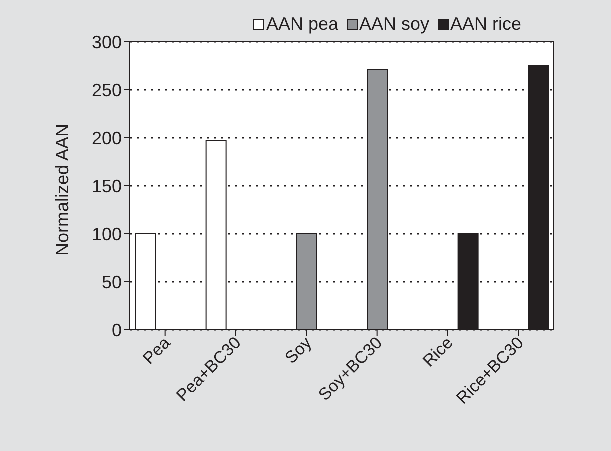 The width and height of the screenshot is (611, 451). I want to click on x-tick-label: Pea, so click(157, 350).